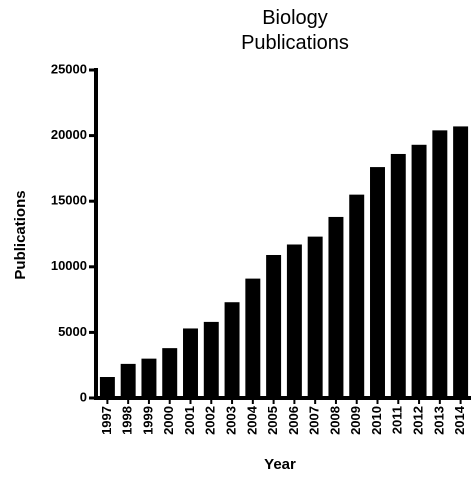 This screenshot has width=471, height=479. Describe the element at coordinates (251, 420) in the screenshot. I see `x-tick-label: 2004` at that location.